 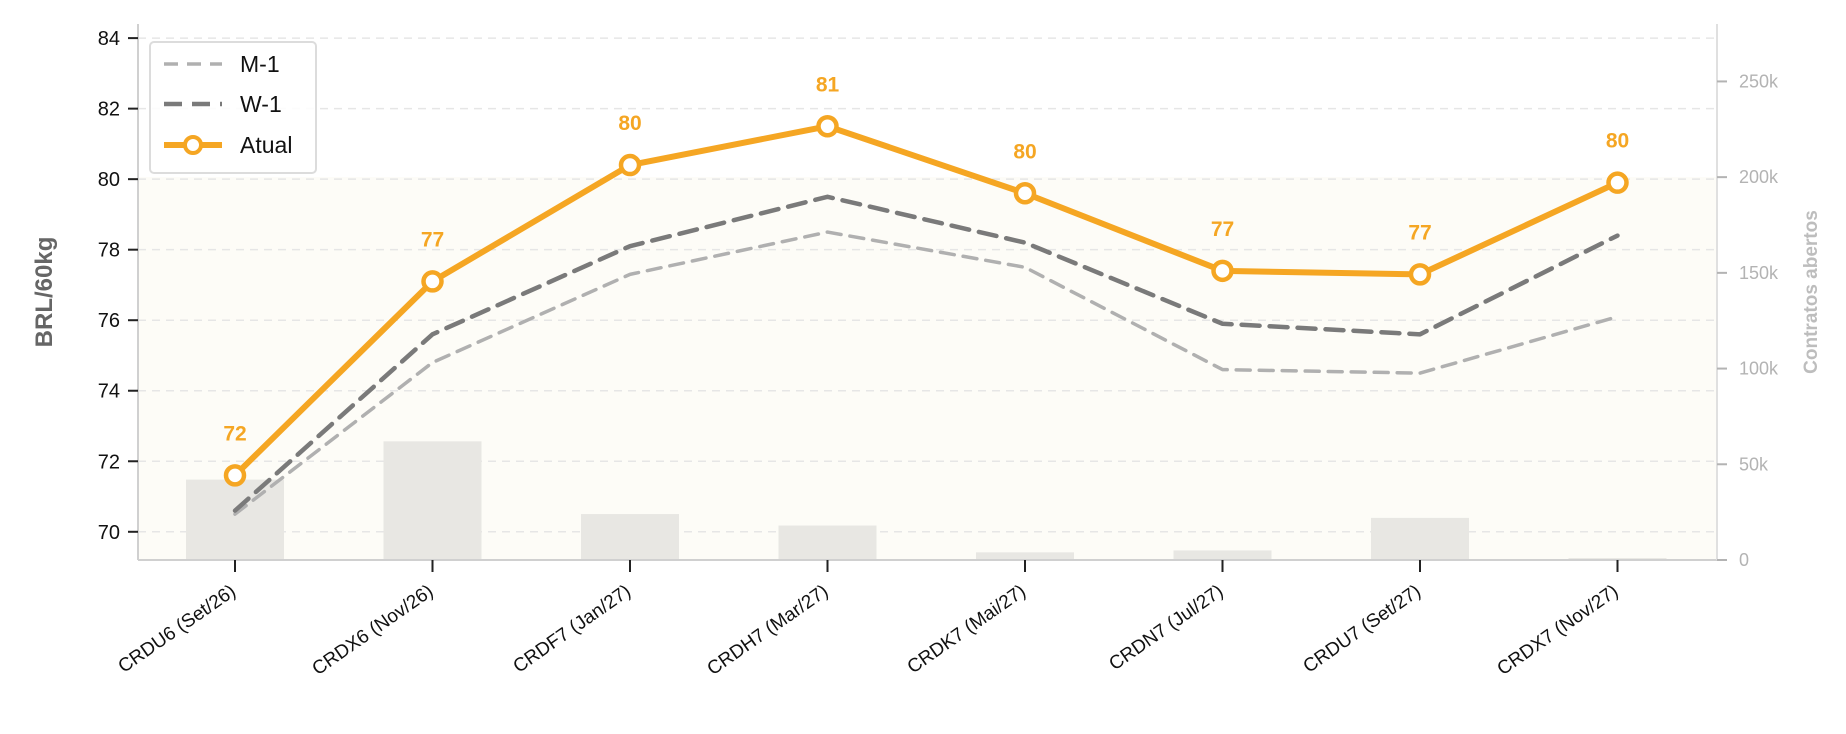 What do you see at coordinates (193, 145) in the screenshot?
I see `legend-marker-atual` at bounding box center [193, 145].